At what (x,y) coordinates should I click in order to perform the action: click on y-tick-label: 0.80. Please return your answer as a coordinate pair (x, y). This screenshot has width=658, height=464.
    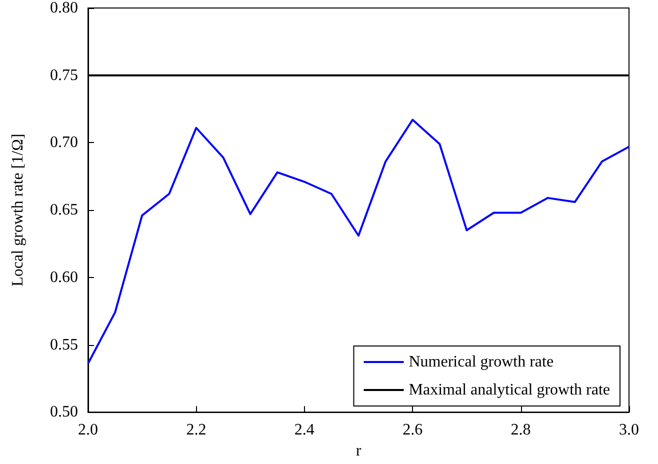
    Looking at the image, I should click on (64, 8).